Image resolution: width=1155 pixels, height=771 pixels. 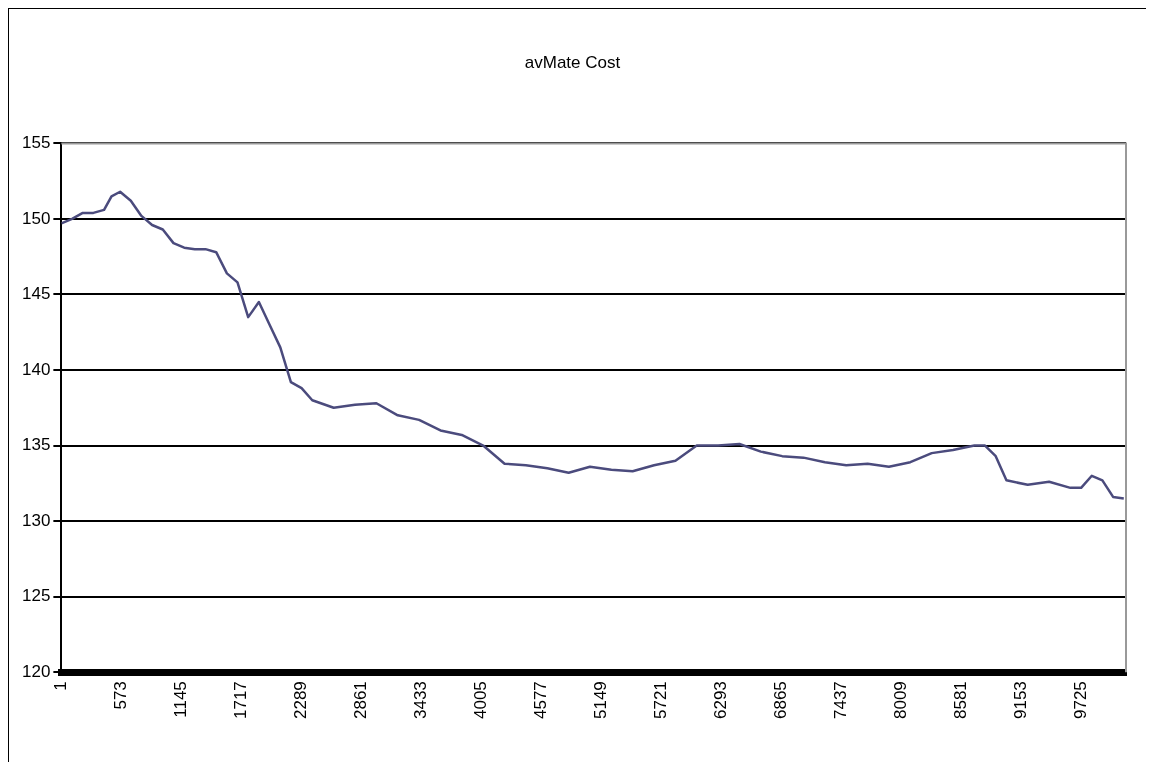 What do you see at coordinates (901, 700) in the screenshot?
I see `x-tick-label: 8009` at bounding box center [901, 700].